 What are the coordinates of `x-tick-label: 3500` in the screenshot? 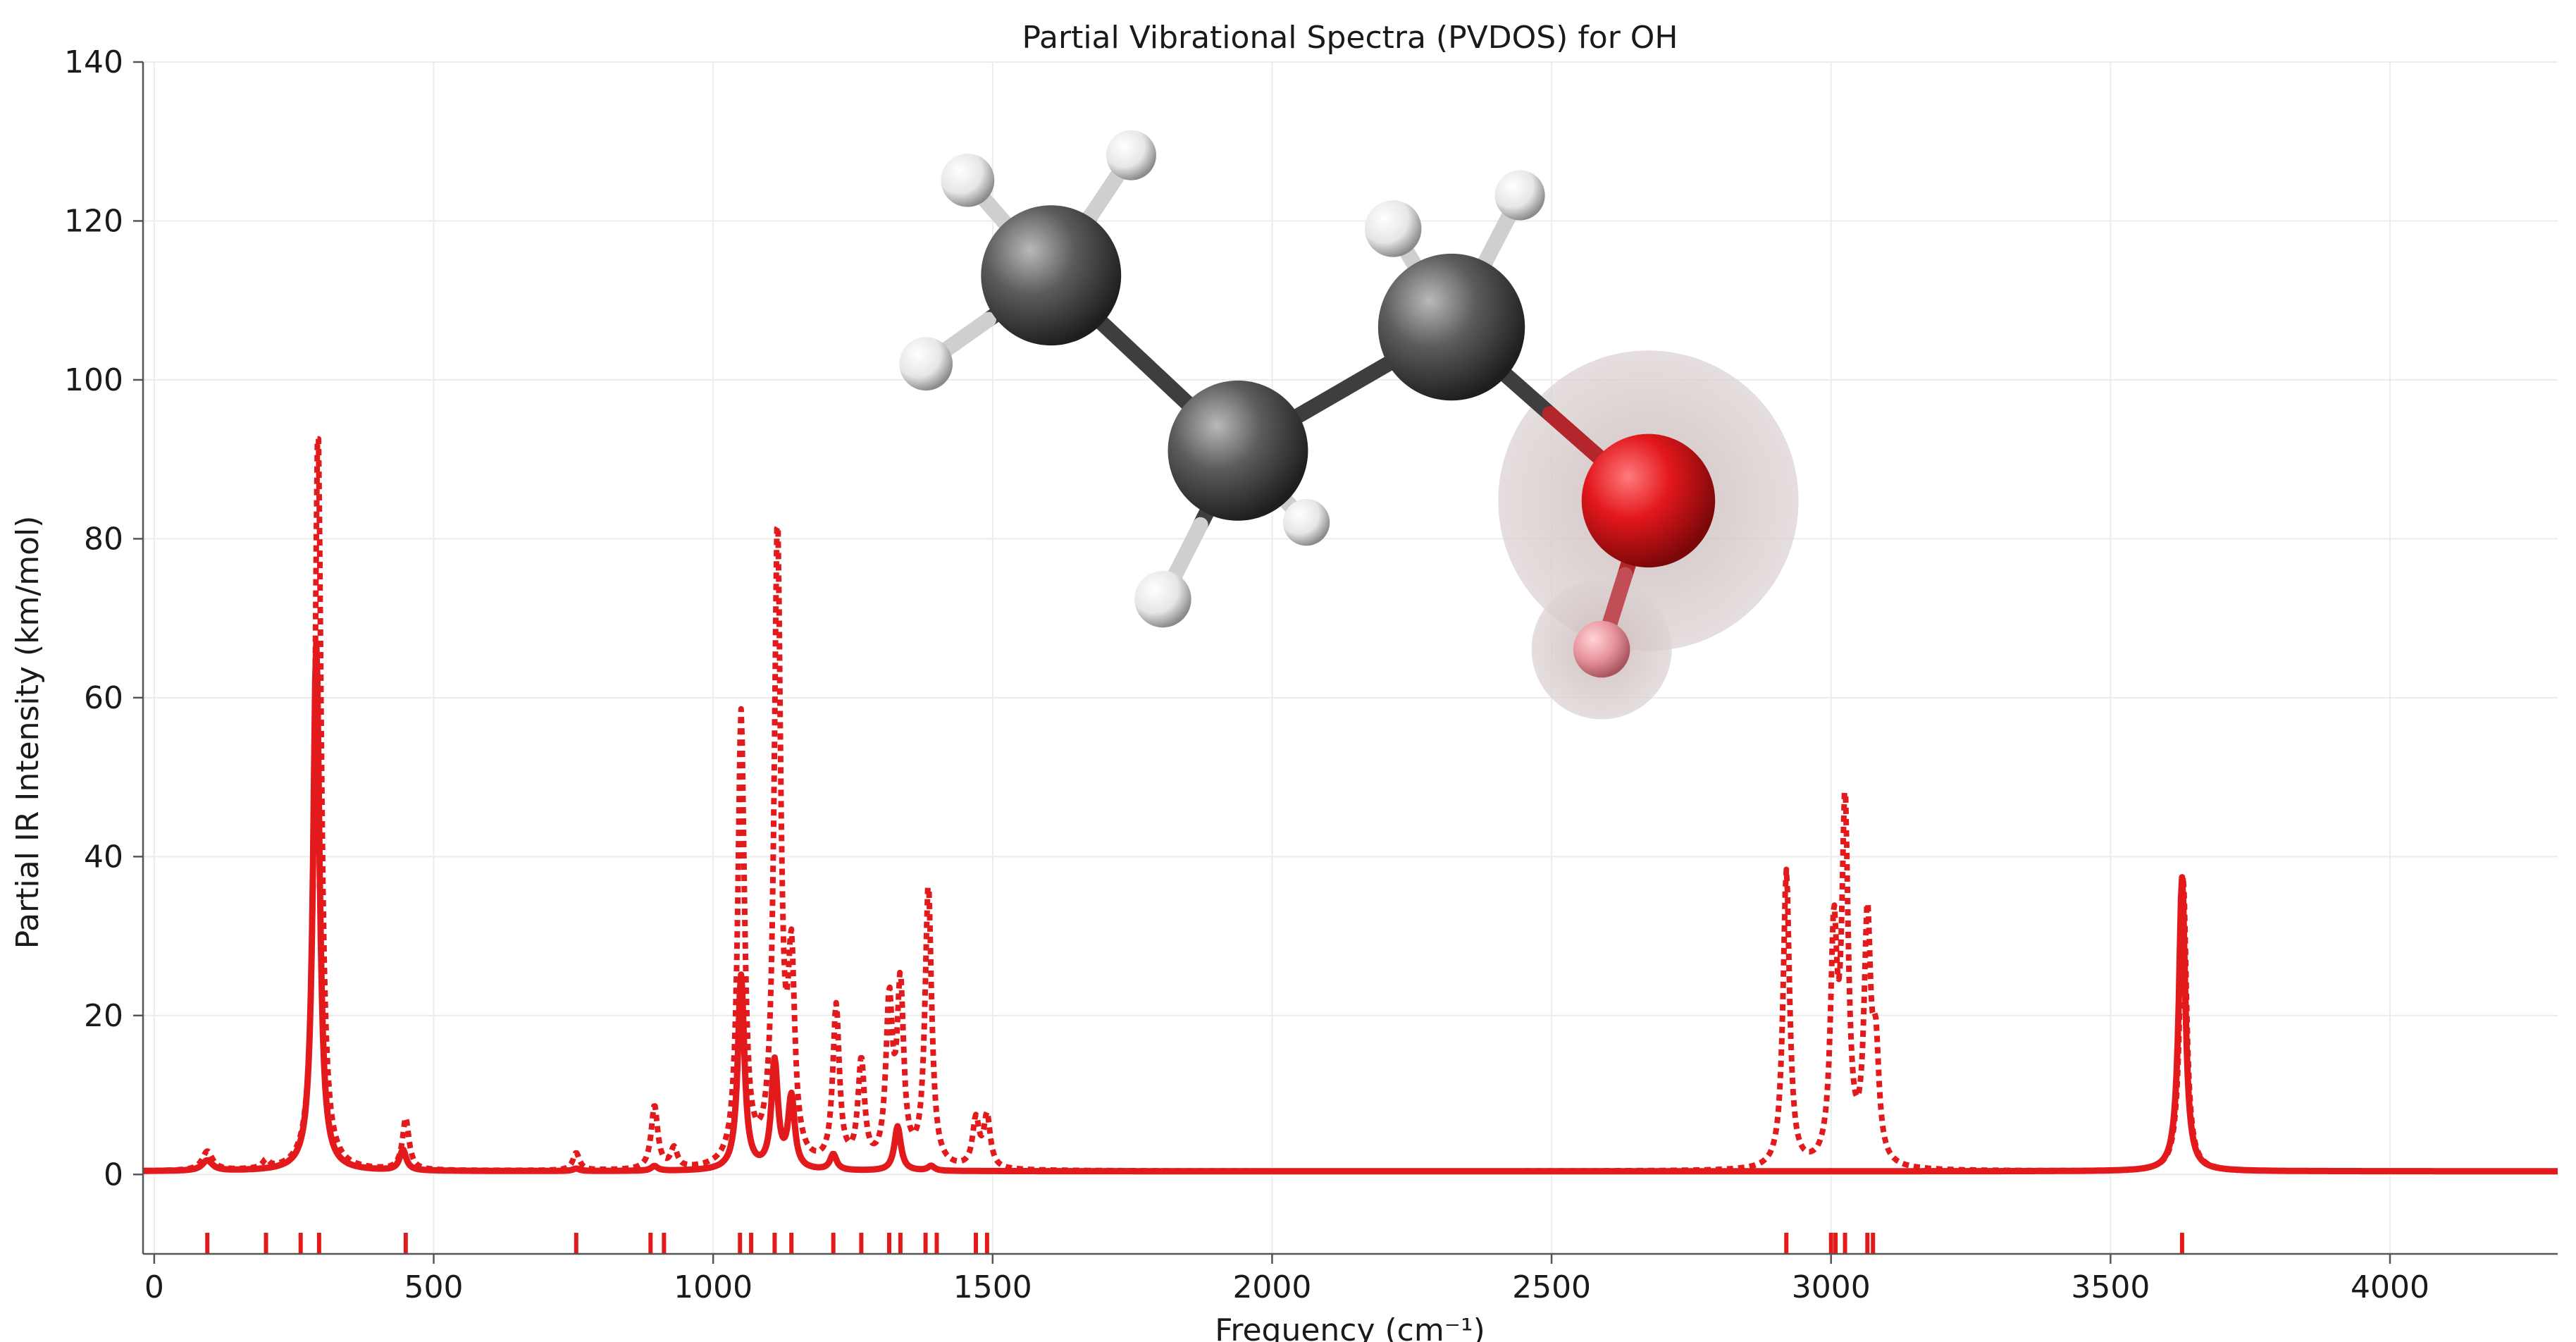 It's located at (2110, 1287).